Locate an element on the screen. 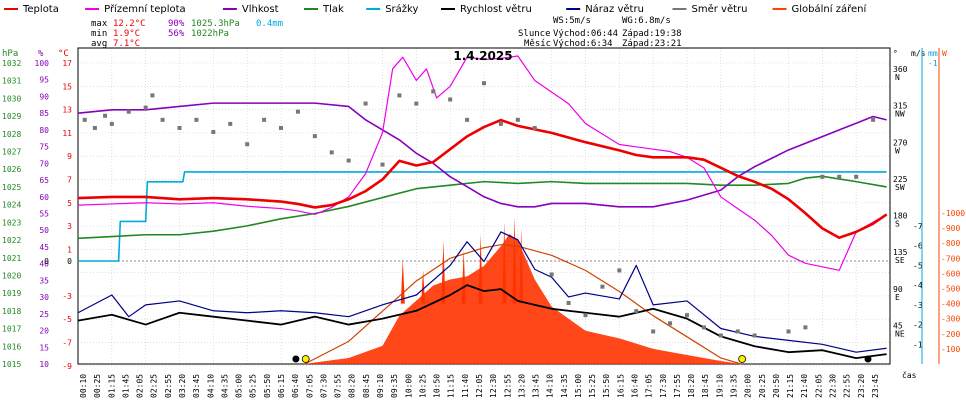 Image resolution: width=966 pixels, height=400 pixels. legend-label-0: Teplota is located at coordinates (40, 9).